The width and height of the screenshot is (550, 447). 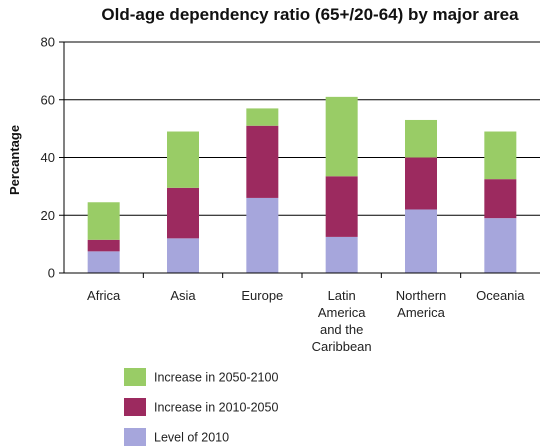 I want to click on legend-label: Increase in 2050-2100, so click(x=216, y=378).